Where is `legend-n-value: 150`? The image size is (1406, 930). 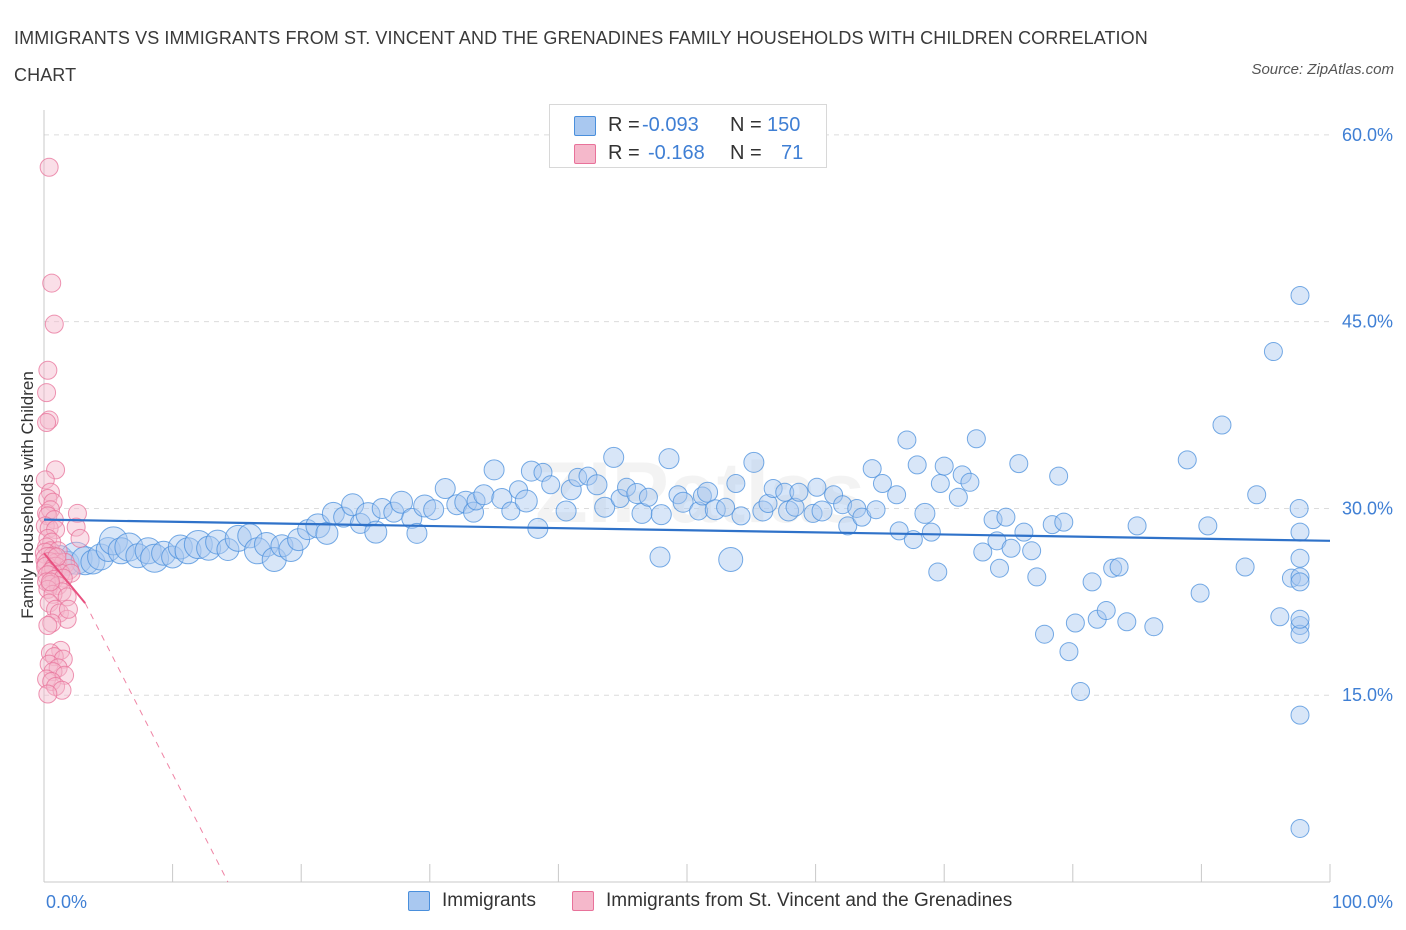 legend-n-value: 150 is located at coordinates (784, 125).